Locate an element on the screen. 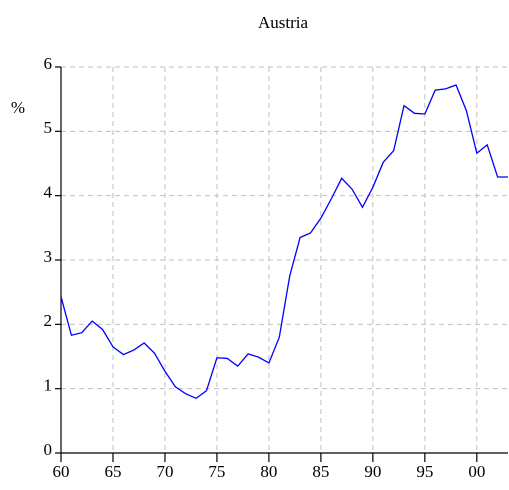 The width and height of the screenshot is (509, 490). x-tick-label: 00 is located at coordinates (476, 471).